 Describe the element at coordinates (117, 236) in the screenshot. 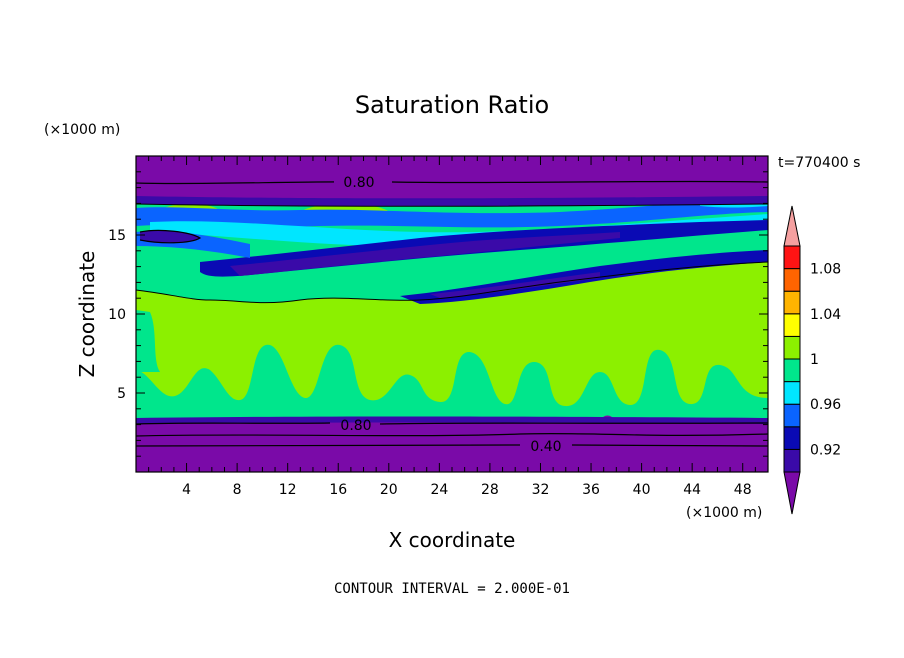

I see `y-tick-label: 15` at that location.